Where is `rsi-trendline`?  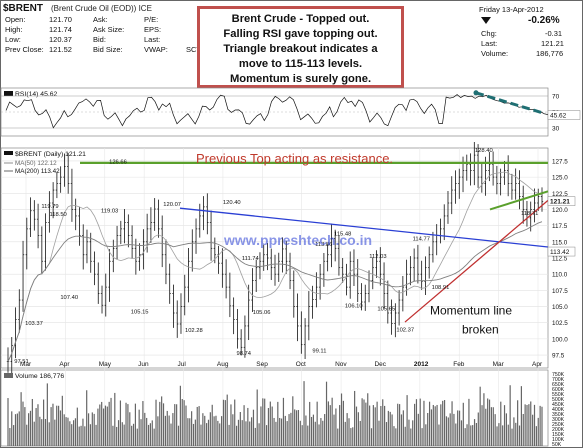
rsi-trendline is located at coordinates (510, 103).